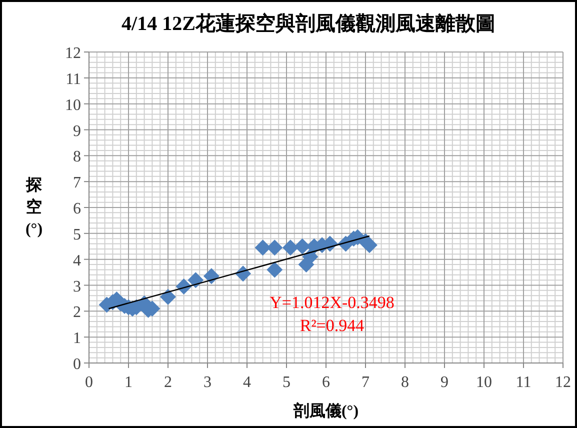 This screenshot has width=577, height=428. Describe the element at coordinates (77, 364) in the screenshot. I see `y-tick-label: 0` at that location.